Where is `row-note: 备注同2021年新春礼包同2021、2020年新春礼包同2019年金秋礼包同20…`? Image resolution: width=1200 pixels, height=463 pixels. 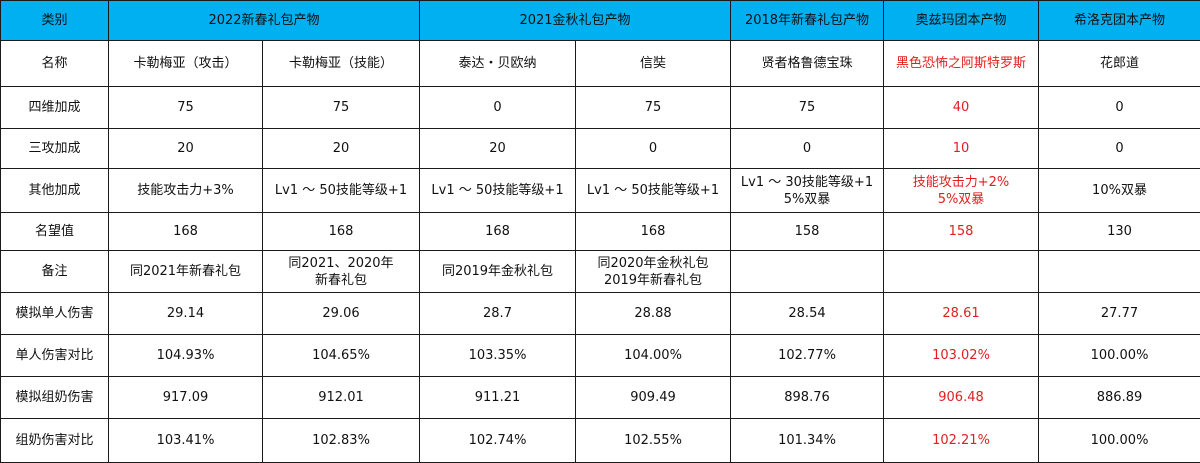
row-note: 备注同2021年新春礼包同2021、2020年新春礼包同2019年金秋礼包同20… is located at coordinates (600, 272).